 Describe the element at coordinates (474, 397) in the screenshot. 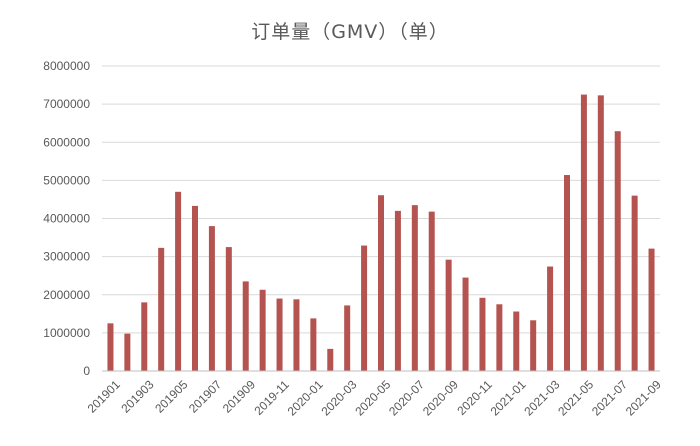

I see `x-tick-label: 2020-11` at that location.